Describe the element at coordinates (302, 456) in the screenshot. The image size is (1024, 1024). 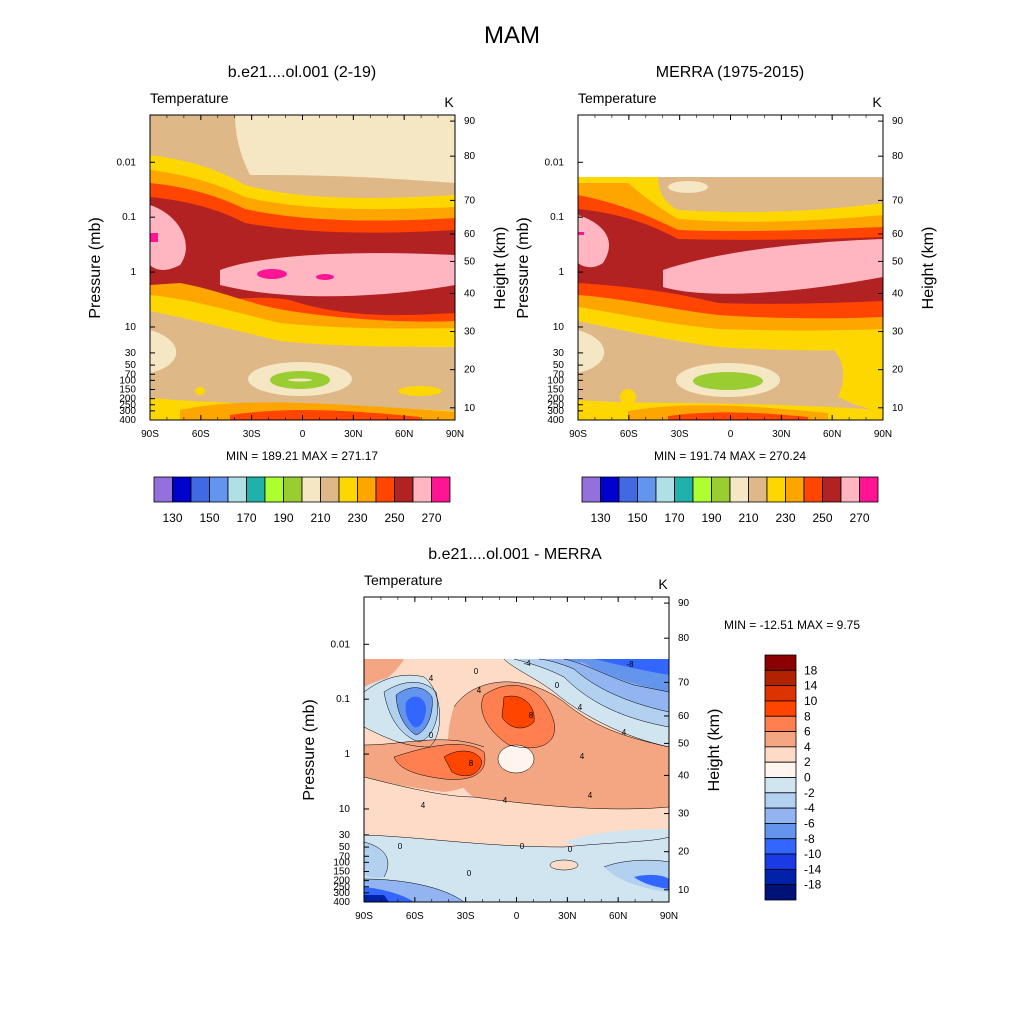
I see `stats-text: MIN = 189.21 MAX = 271.17` at that location.